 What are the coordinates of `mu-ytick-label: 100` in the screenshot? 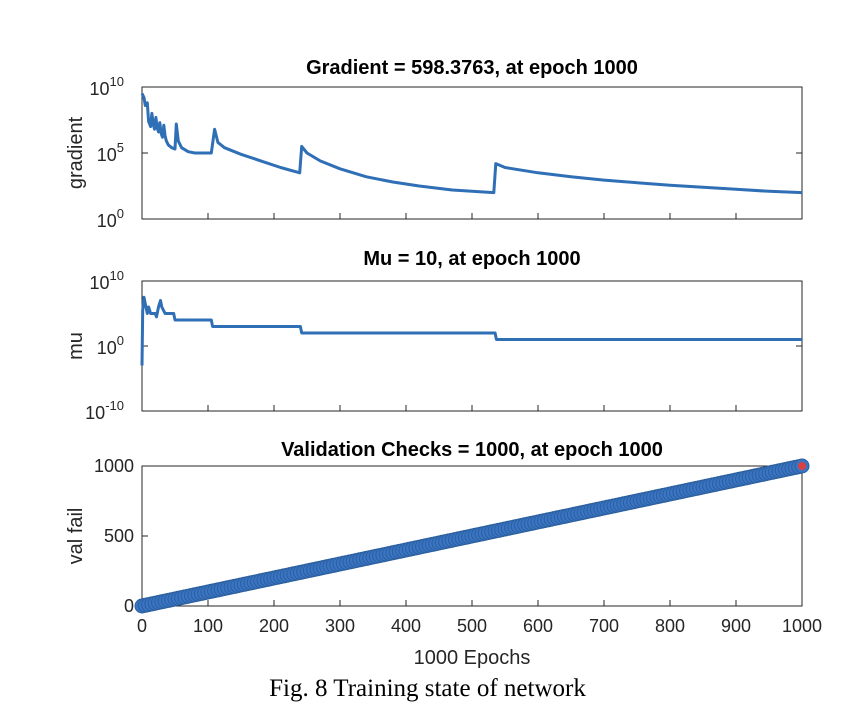 It's located at (110, 345).